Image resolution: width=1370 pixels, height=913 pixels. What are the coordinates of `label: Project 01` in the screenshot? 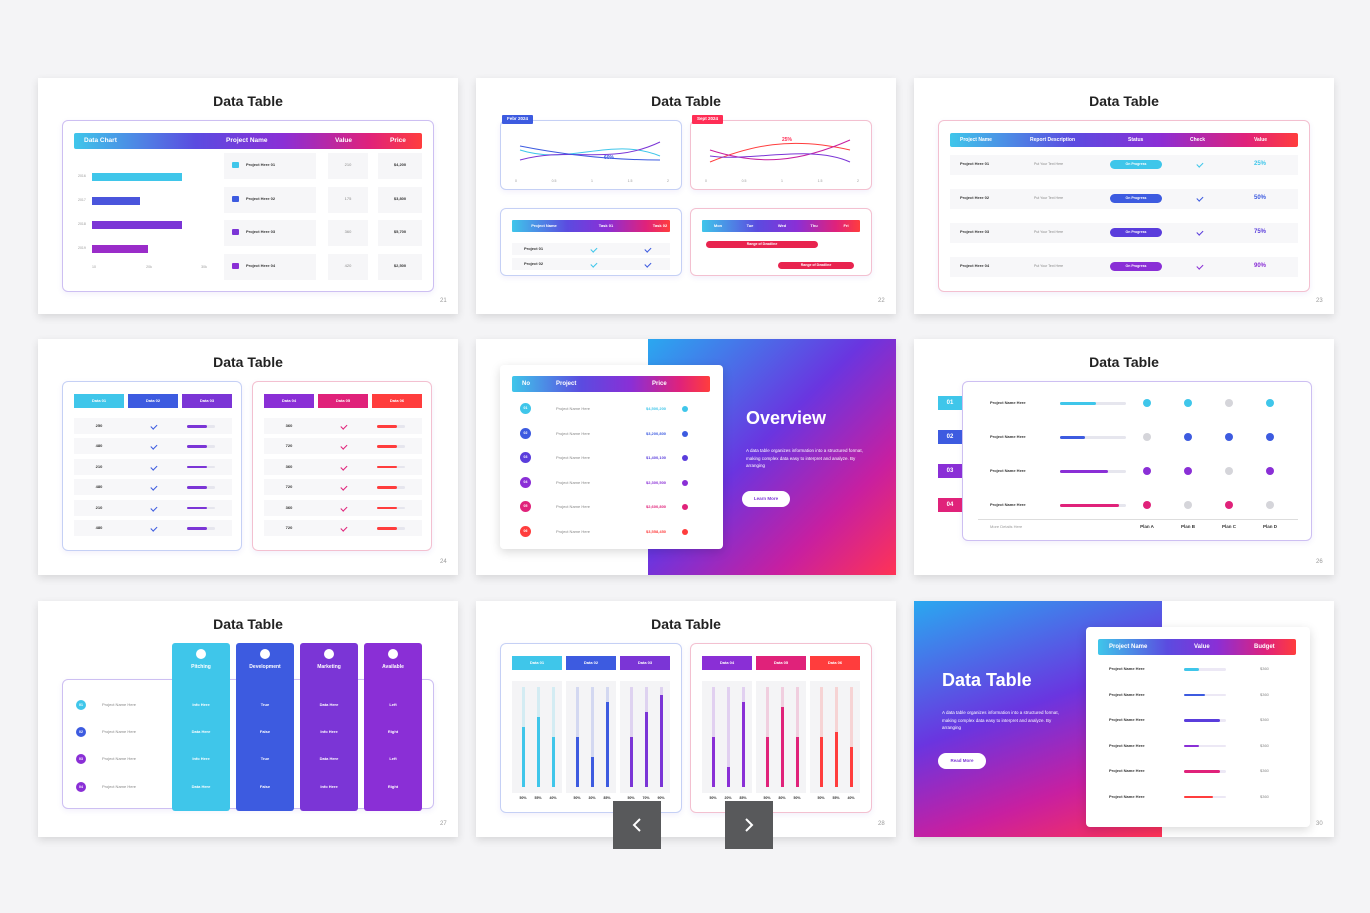 It's located at (534, 248).